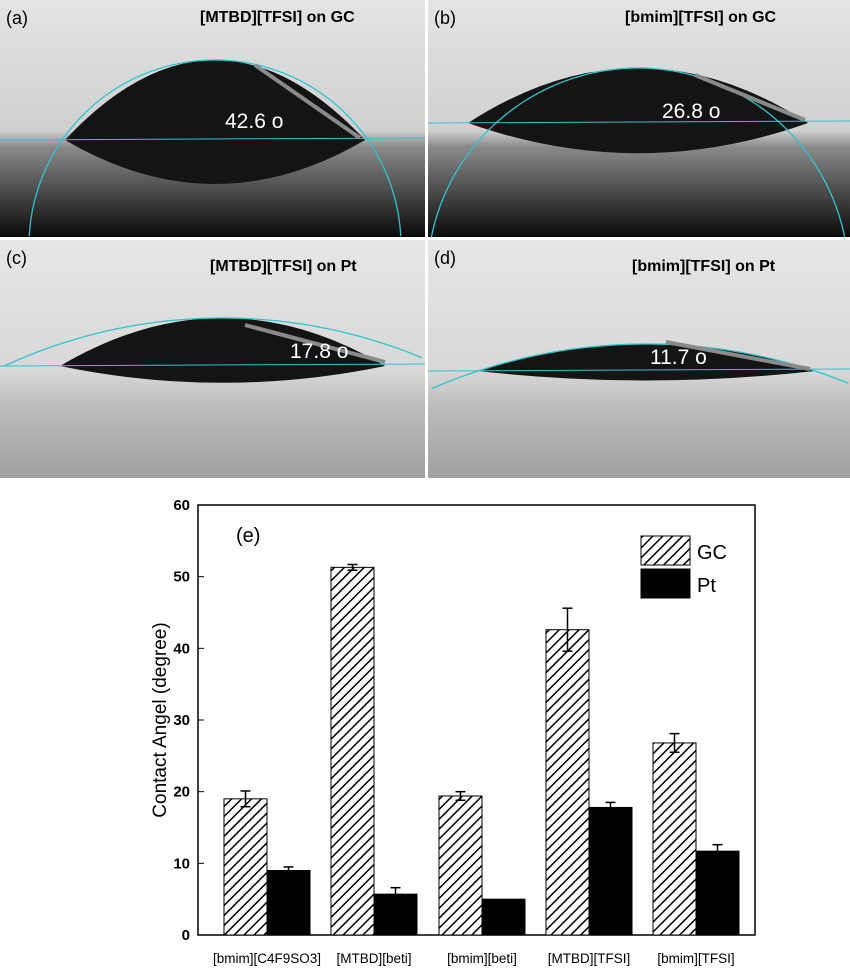  Describe the element at coordinates (267, 958) in the screenshot. I see `x-tick-label: [bmim][C4F9SO3]` at that location.